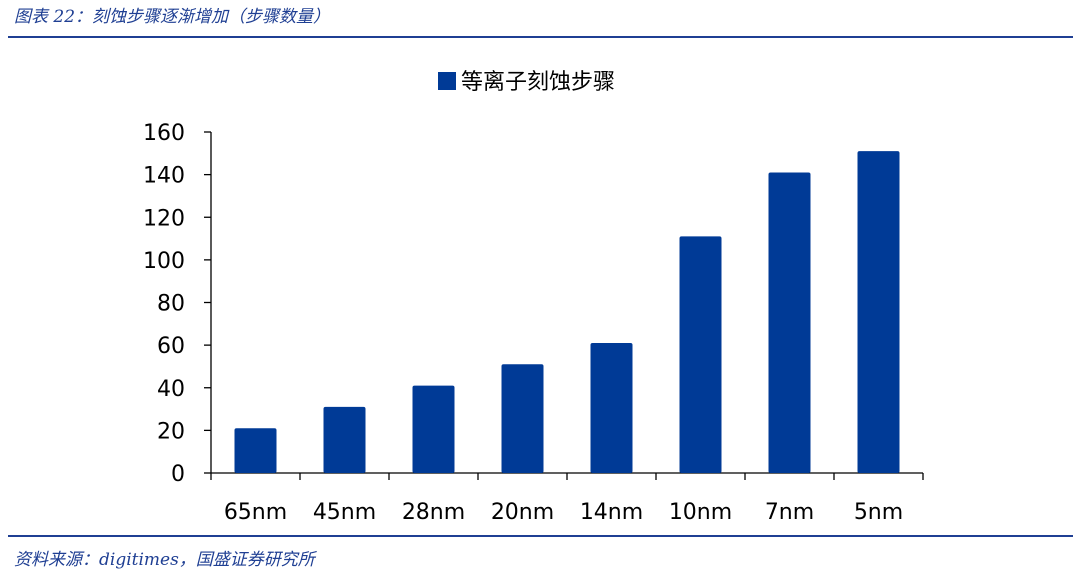 The image size is (1079, 572). What do you see at coordinates (255, 512) in the screenshot?
I see `x-tick-label: 65nm` at bounding box center [255, 512].